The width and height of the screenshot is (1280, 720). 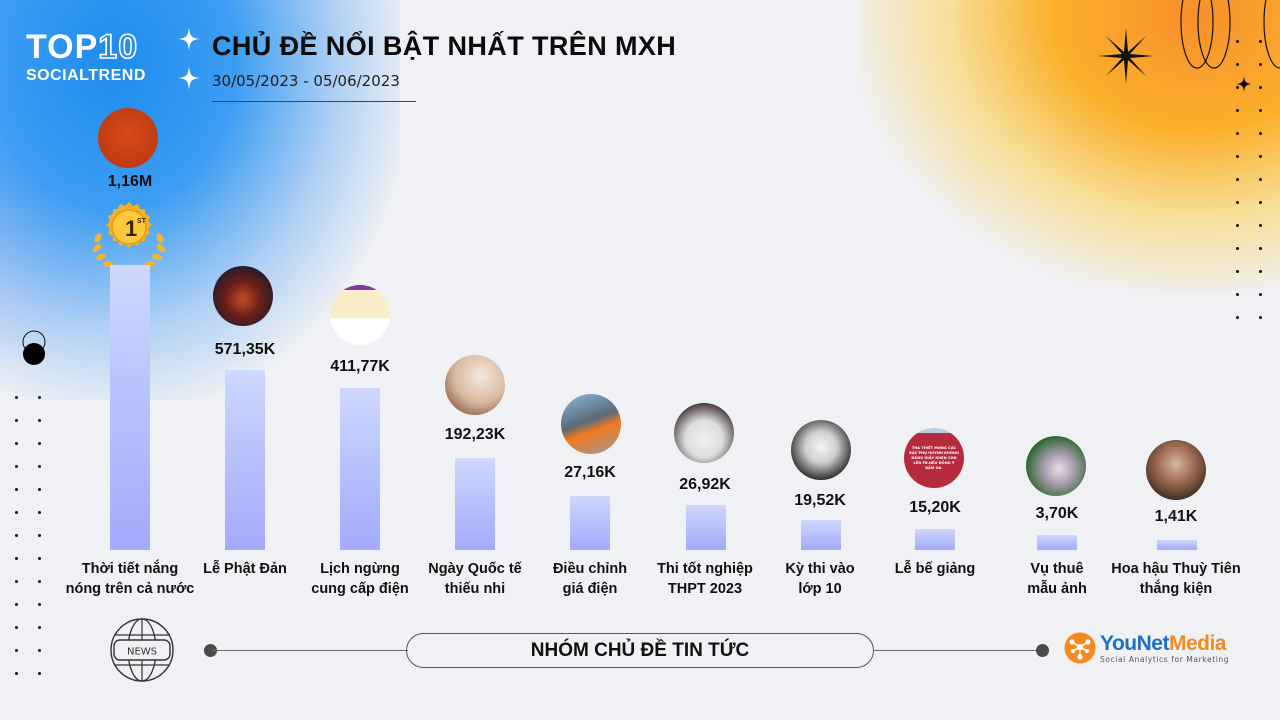 I want to click on timeline-dot-left, so click(x=210, y=650).